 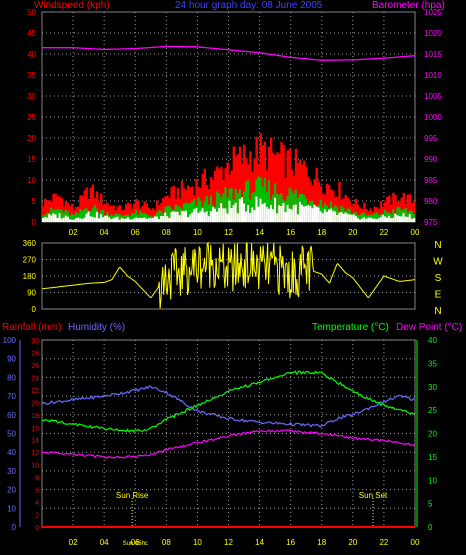 What do you see at coordinates (35, 441) in the screenshot?
I see `rainfall-tick-label: 14` at bounding box center [35, 441].